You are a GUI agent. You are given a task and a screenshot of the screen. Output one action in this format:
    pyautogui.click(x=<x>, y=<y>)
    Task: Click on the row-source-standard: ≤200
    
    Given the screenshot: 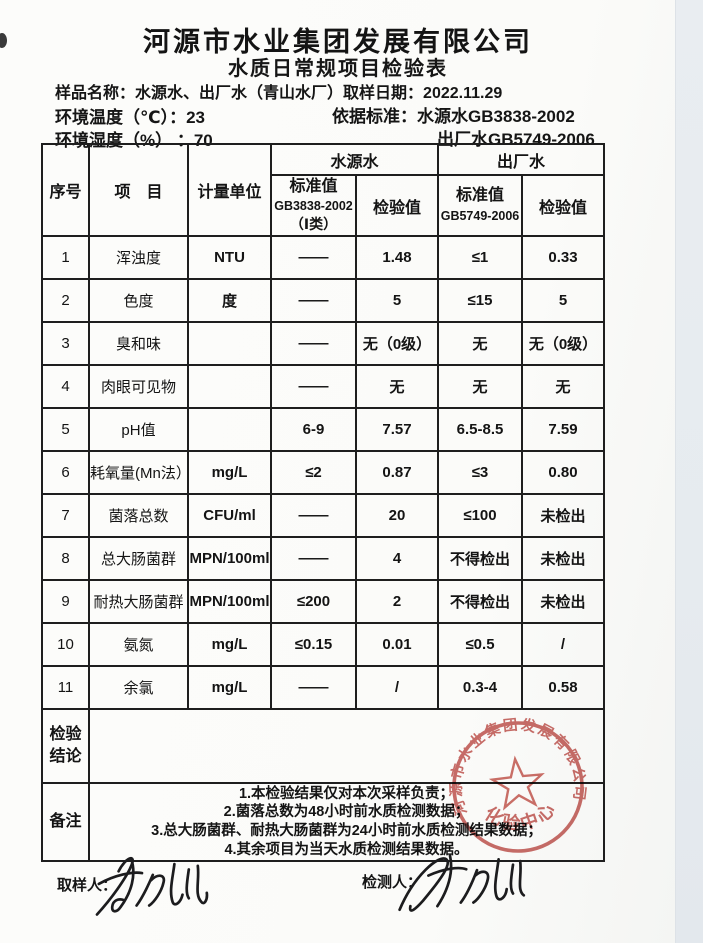 What is the action you would take?
    pyautogui.click(x=313, y=601)
    